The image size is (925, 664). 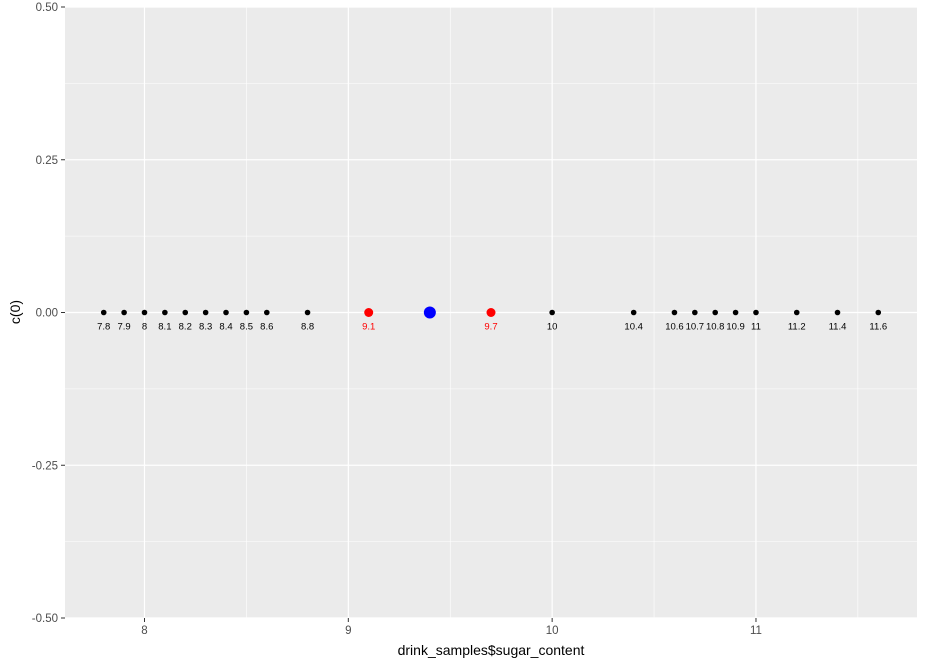 I want to click on x-tick-label: 8, so click(x=144, y=631).